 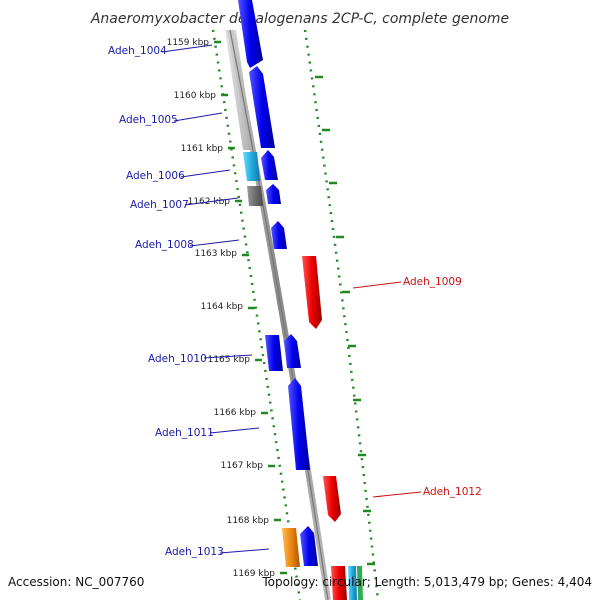 I want to click on gene-feature-adeh-1010-a, so click(x=274, y=353).